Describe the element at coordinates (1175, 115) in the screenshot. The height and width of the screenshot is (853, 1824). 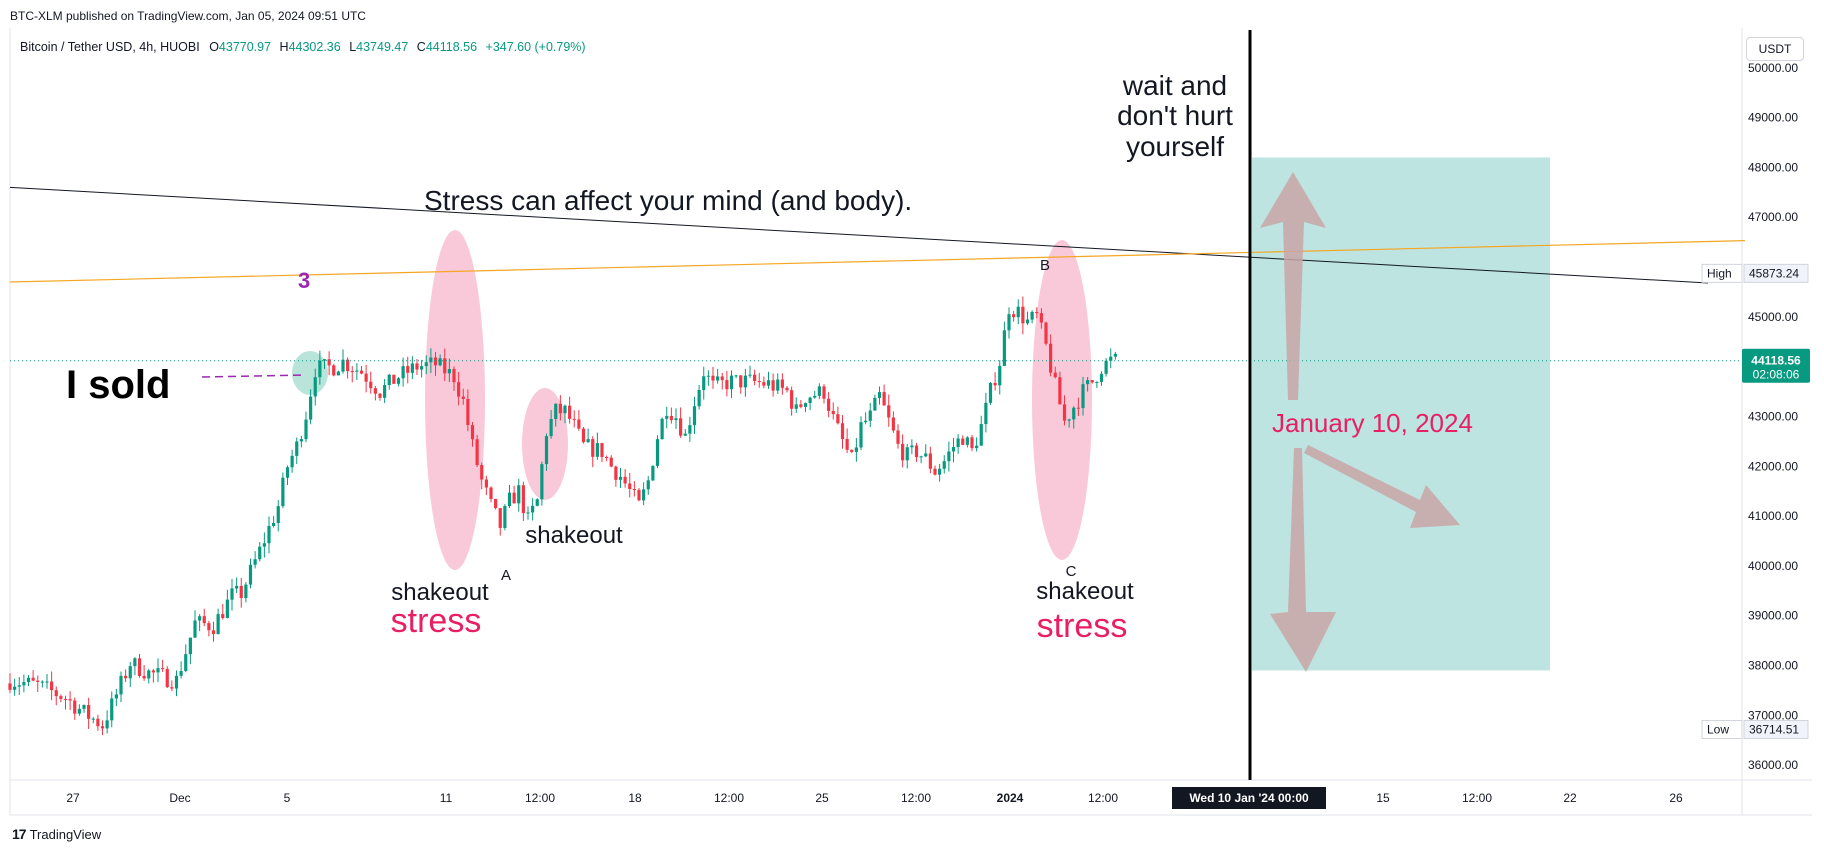
I see `wait-annotation-line: don't hurt` at that location.